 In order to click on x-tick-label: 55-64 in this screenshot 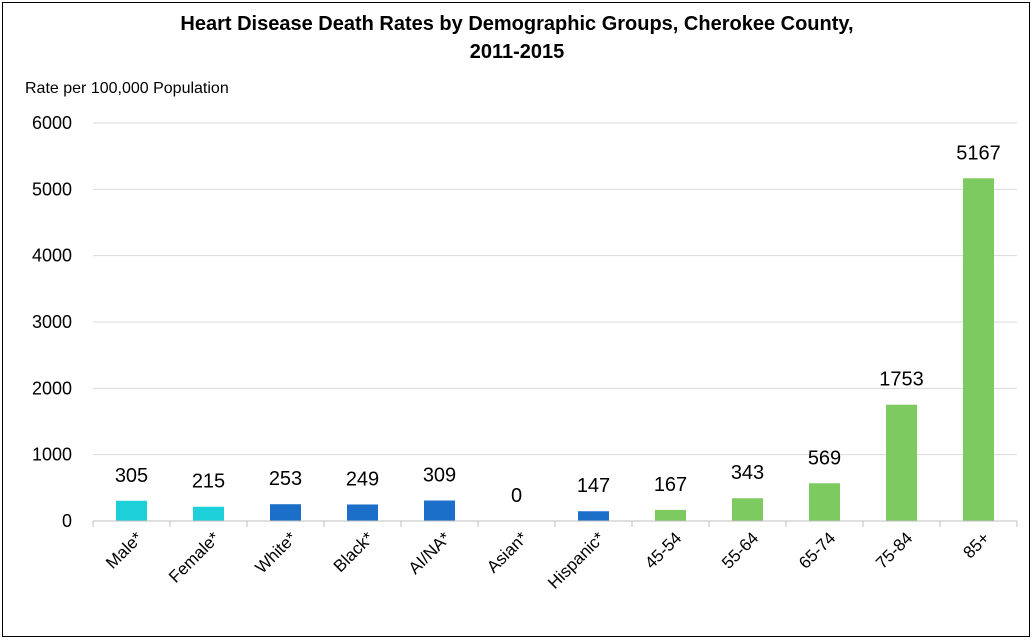, I will do `click(740, 550)`.